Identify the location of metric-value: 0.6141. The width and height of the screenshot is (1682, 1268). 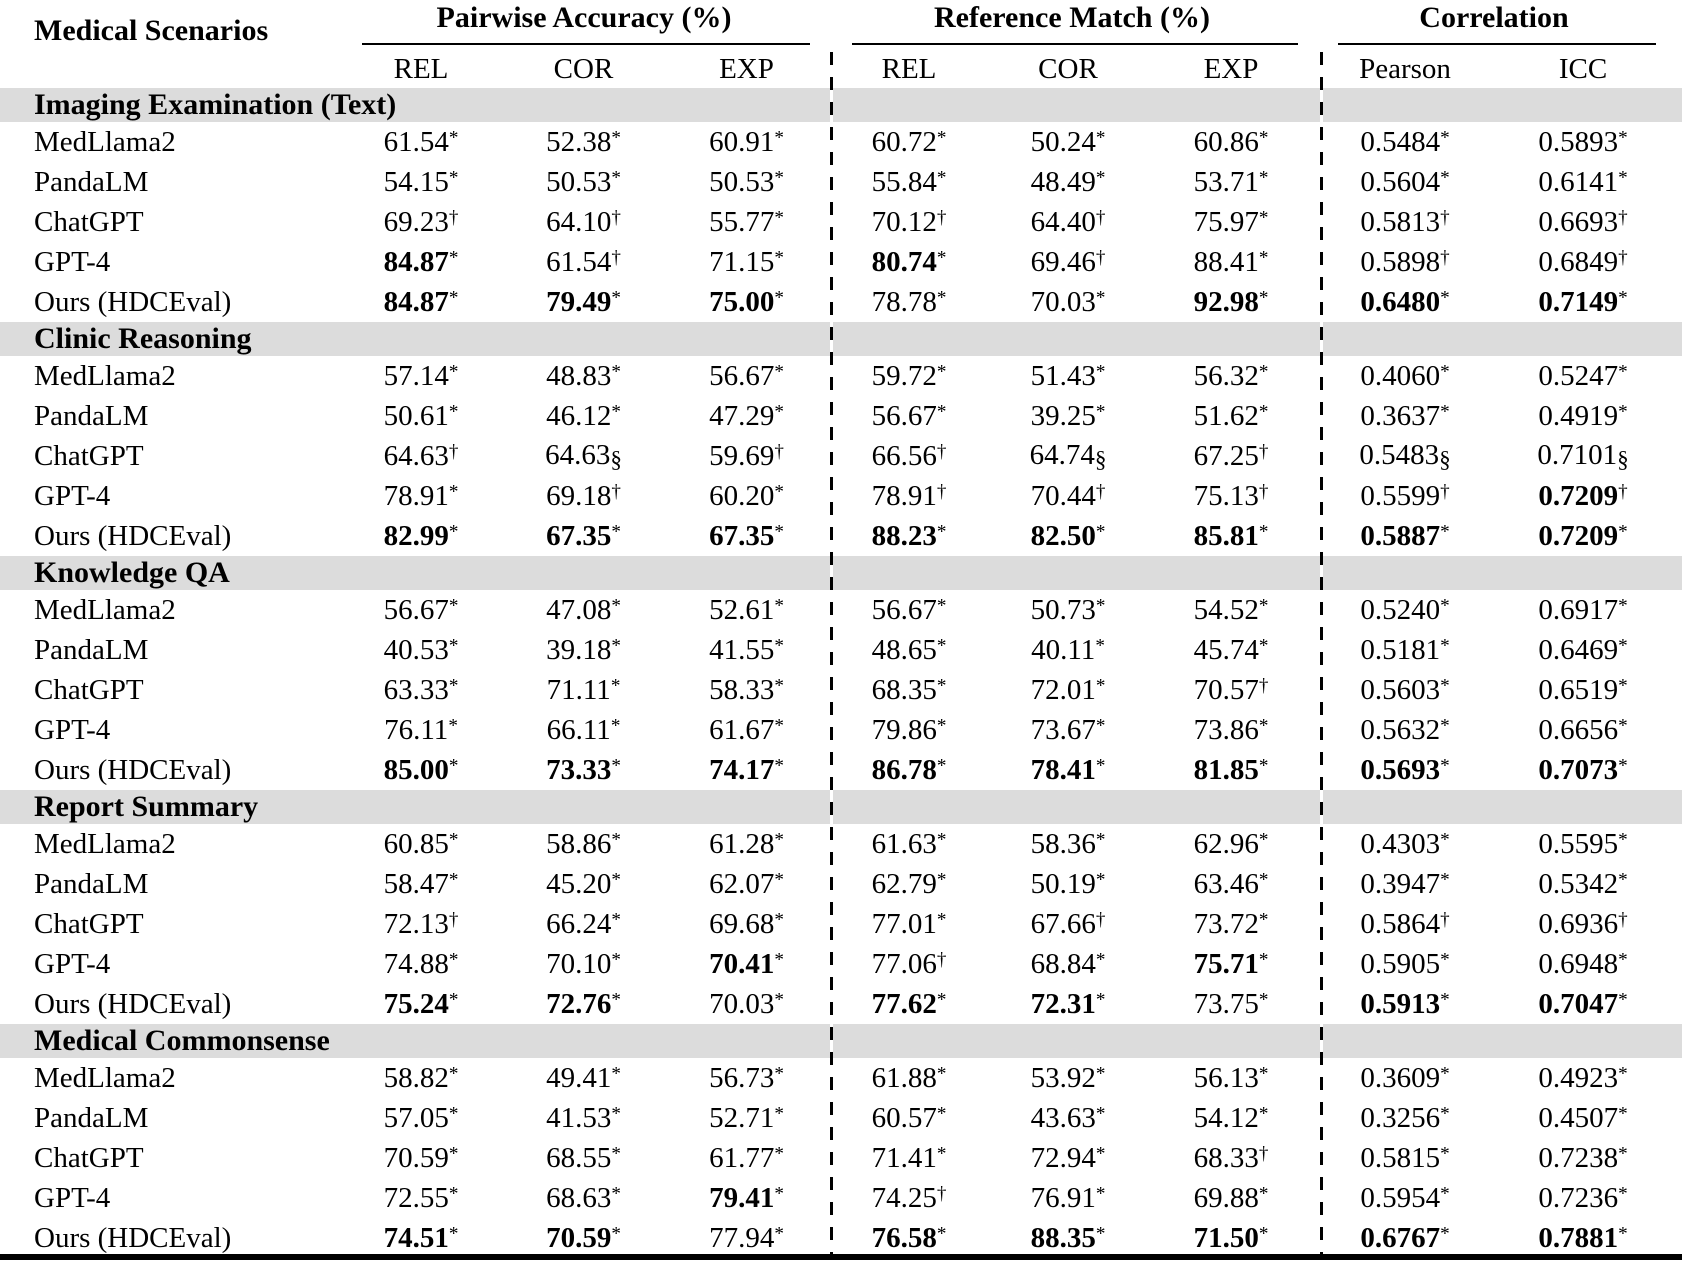
(1578, 181).